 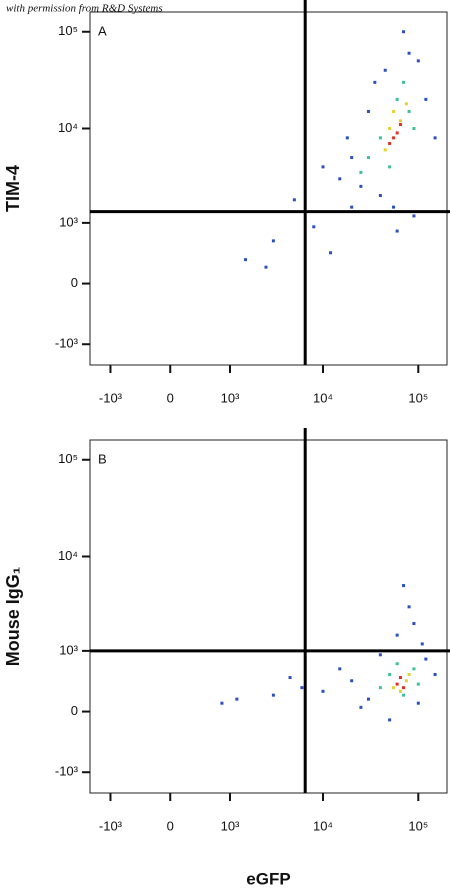 I want to click on panel-label: B, so click(x=102, y=458).